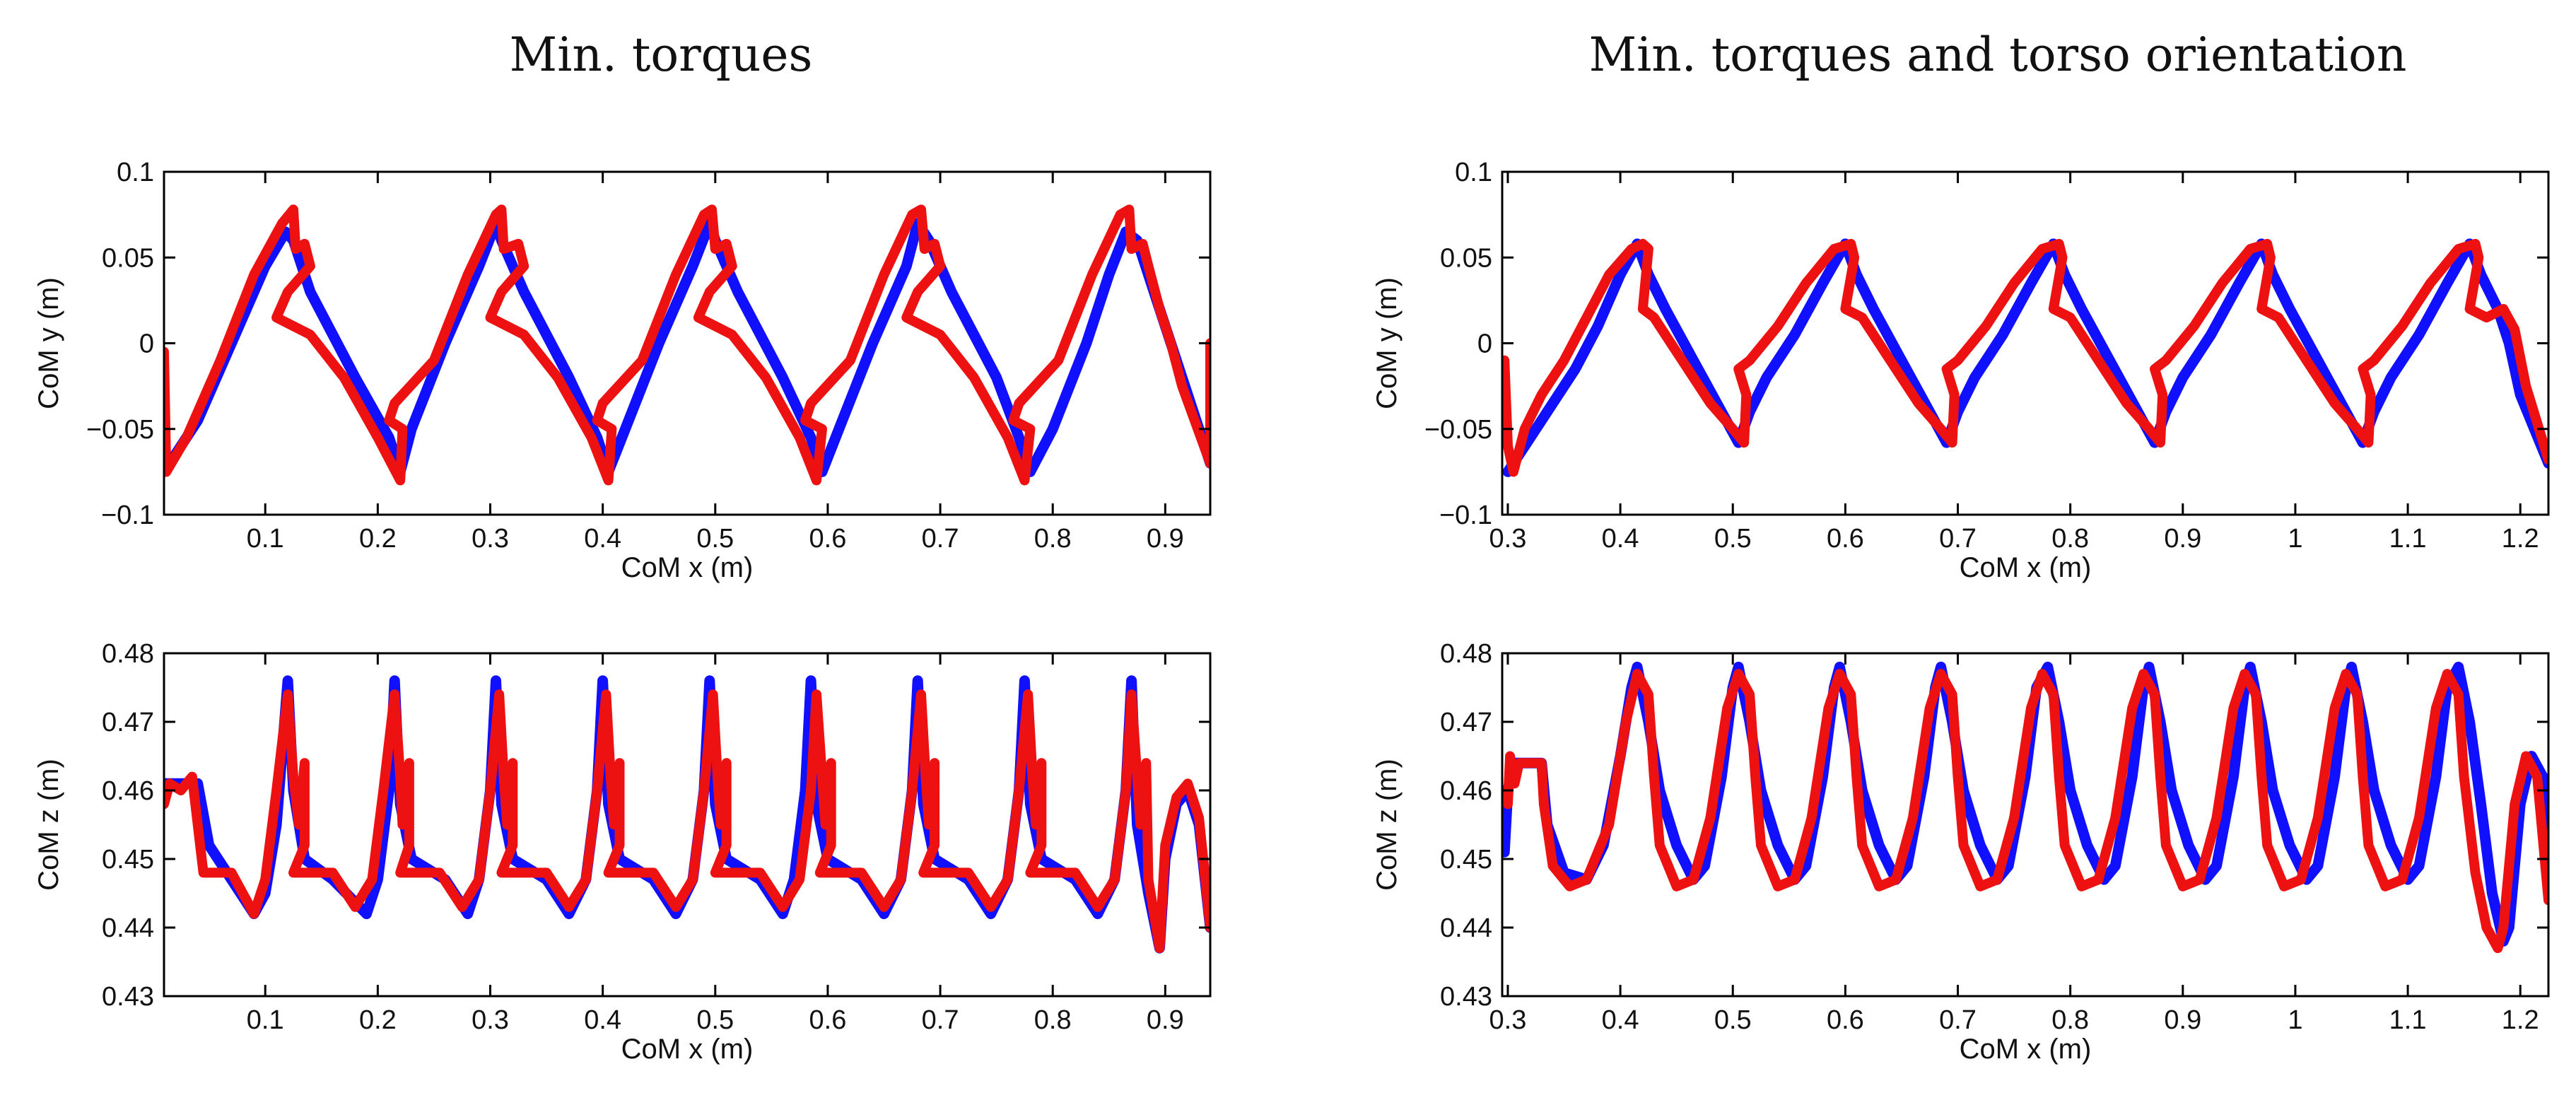 This screenshot has height=1093, width=2576. What do you see at coordinates (662, 55) in the screenshot?
I see `title-left: Min. torques` at bounding box center [662, 55].